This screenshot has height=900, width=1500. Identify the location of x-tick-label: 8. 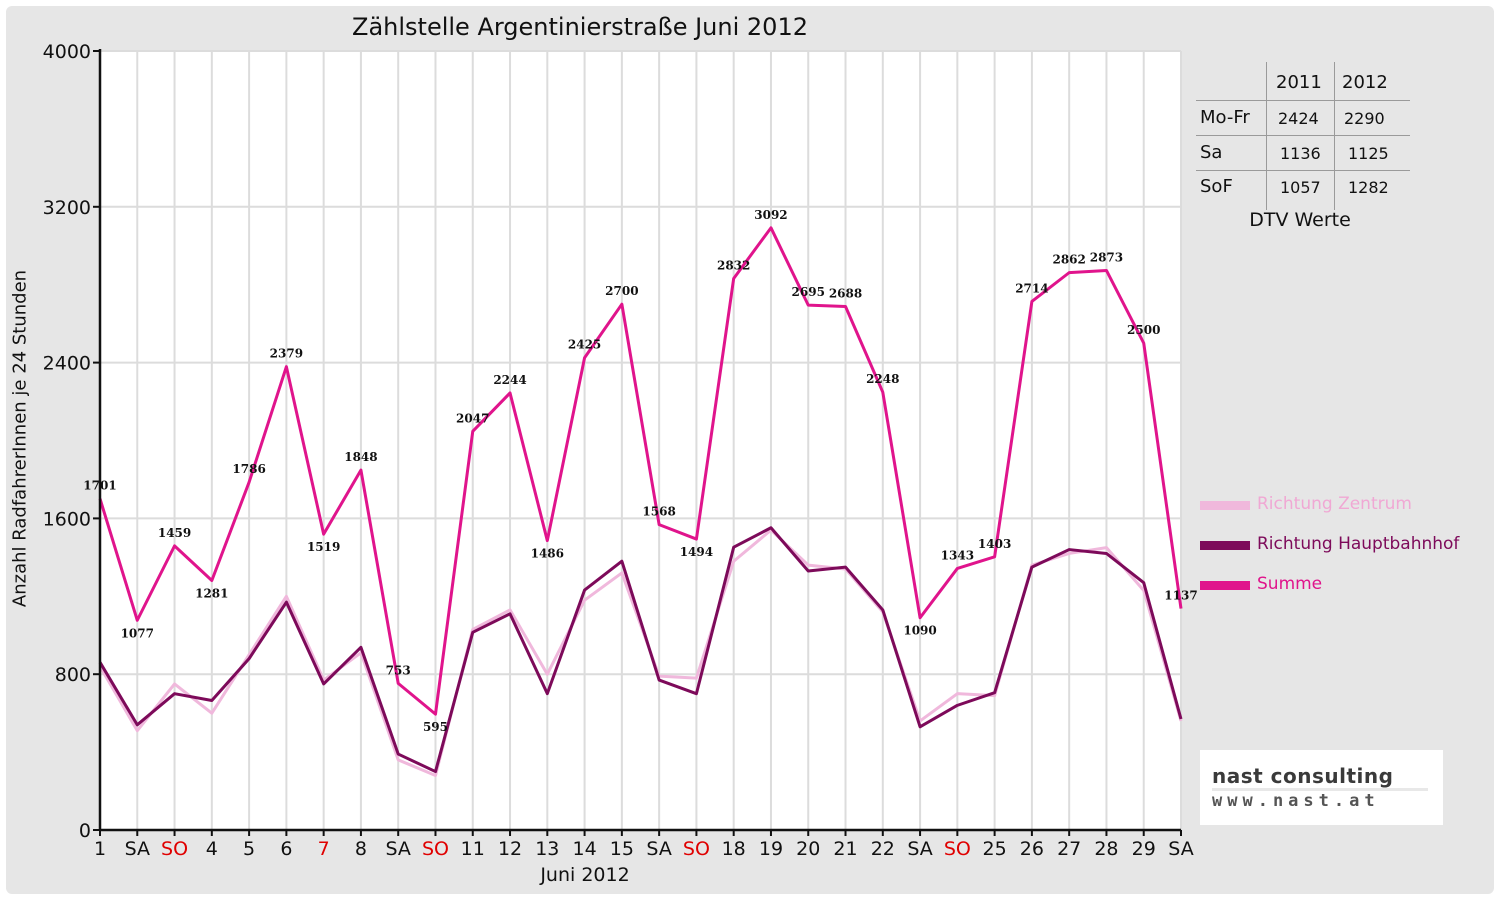
(361, 849).